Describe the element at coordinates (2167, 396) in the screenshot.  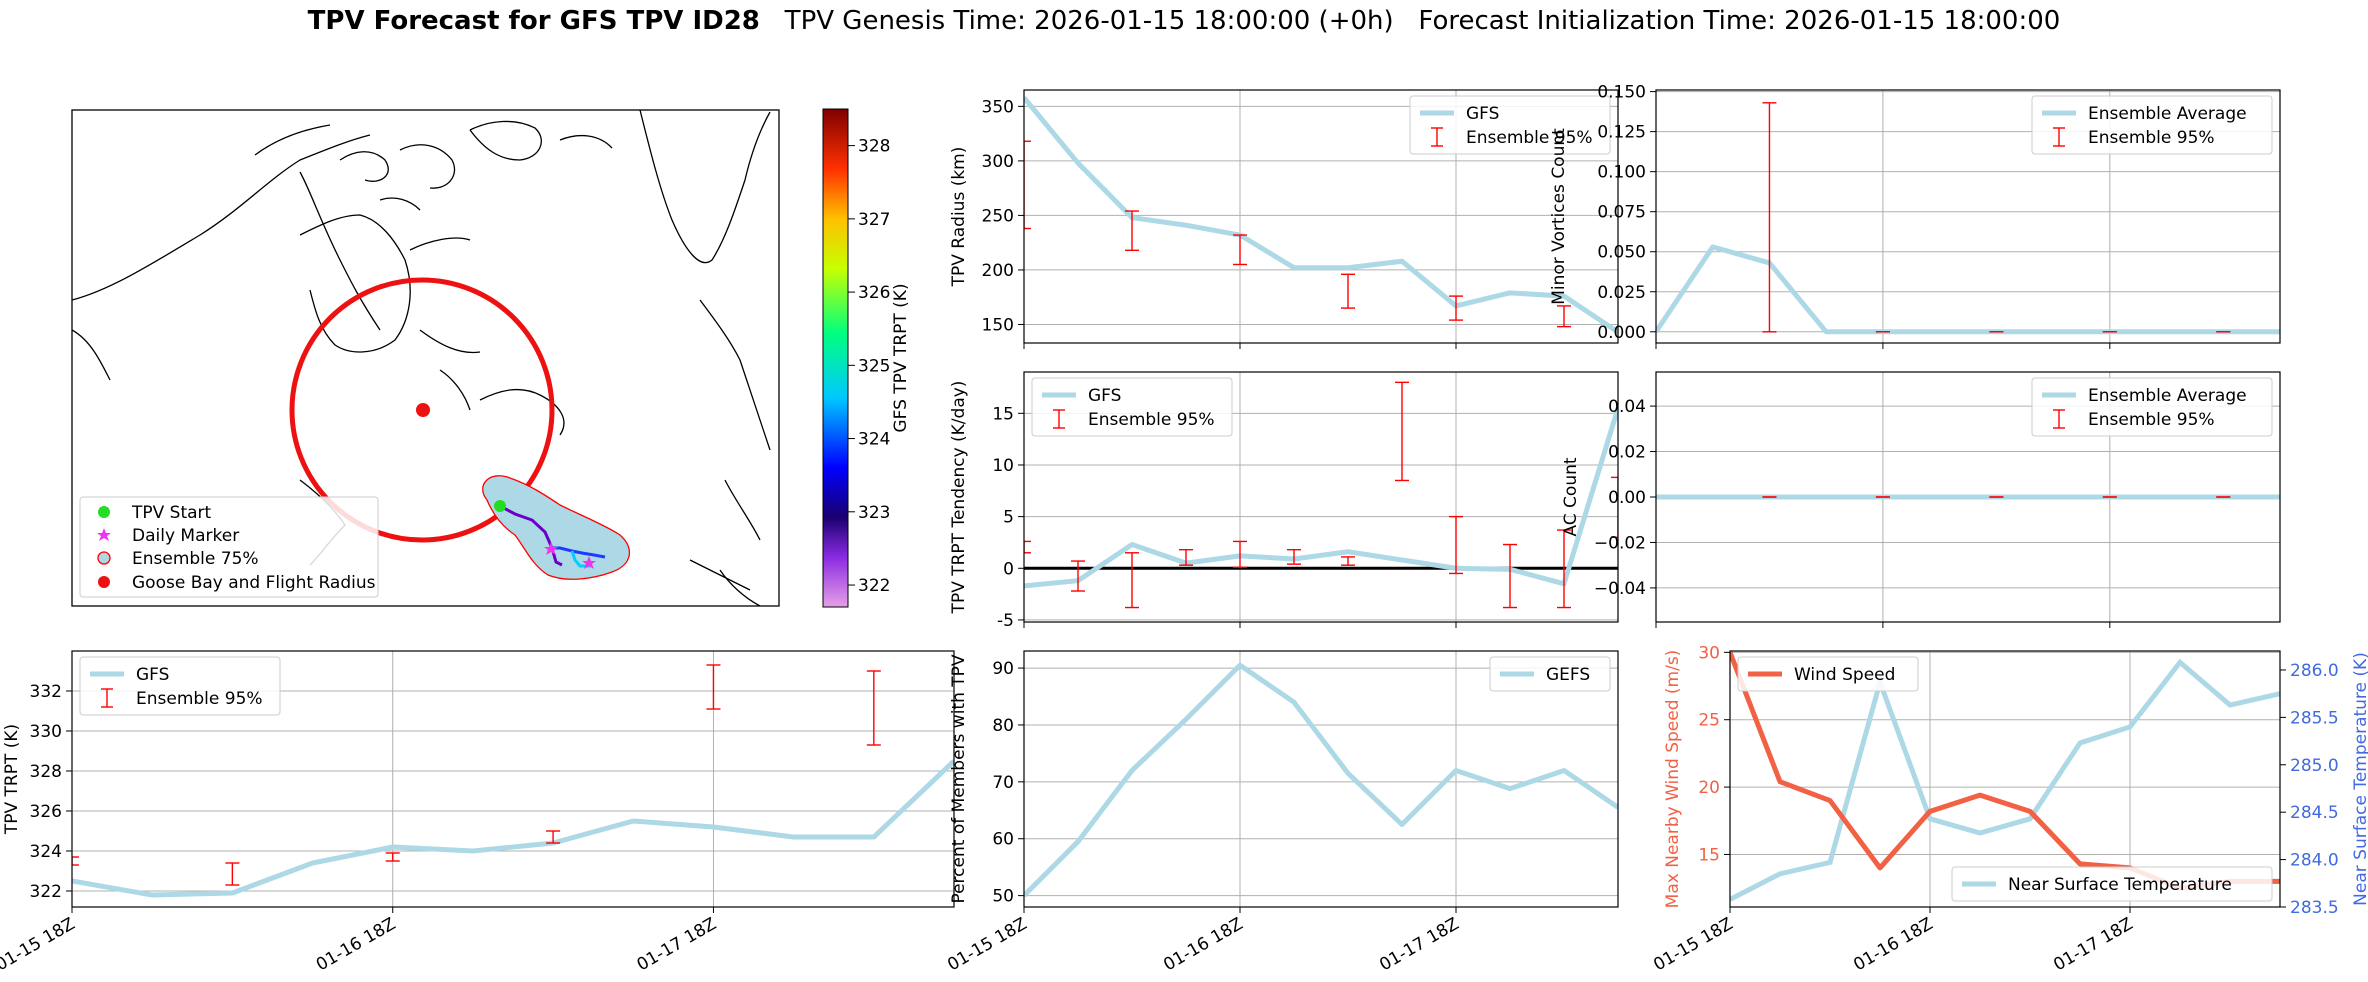
I see `legend-label-0: Ensemble Average` at that location.